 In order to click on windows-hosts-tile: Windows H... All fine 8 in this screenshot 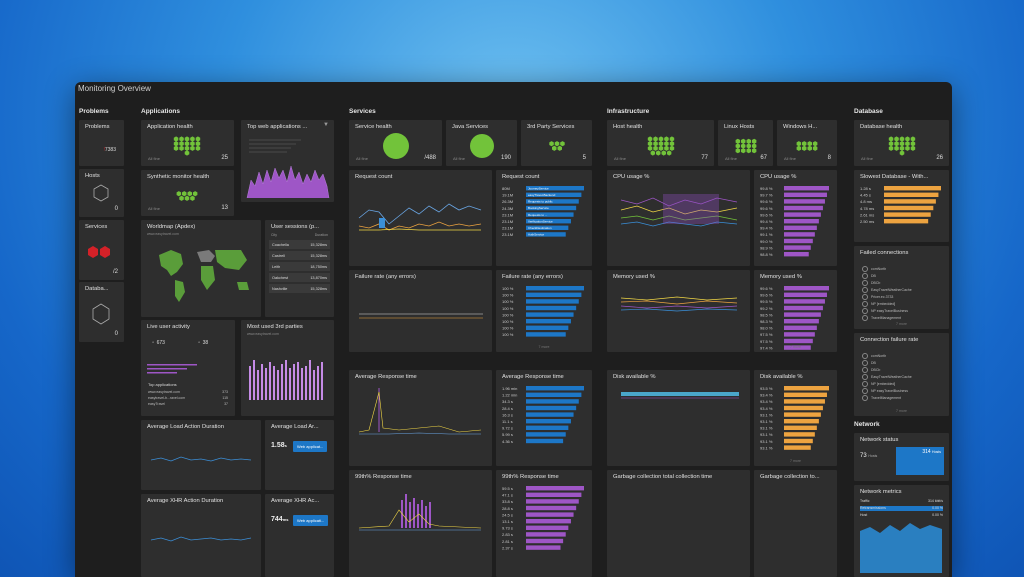, I will do `click(807, 143)`.